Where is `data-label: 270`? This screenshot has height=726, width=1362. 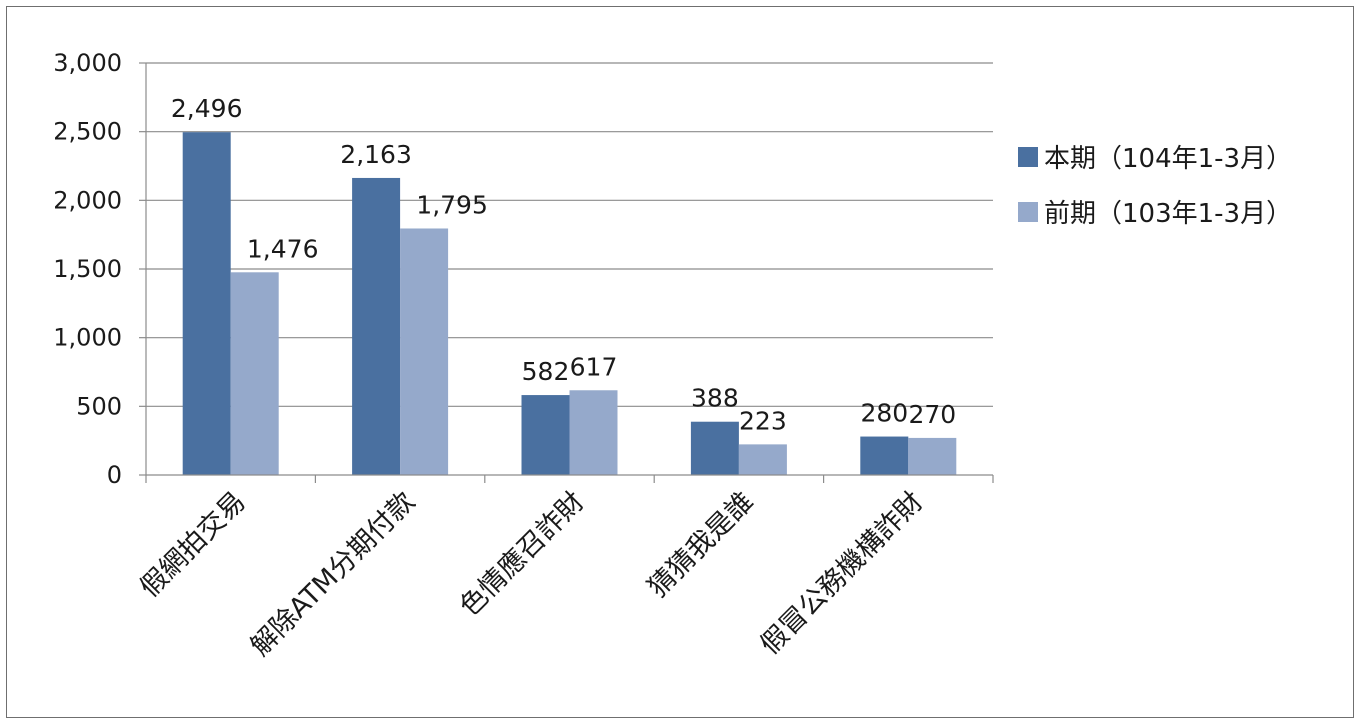 data-label: 270 is located at coordinates (932, 414).